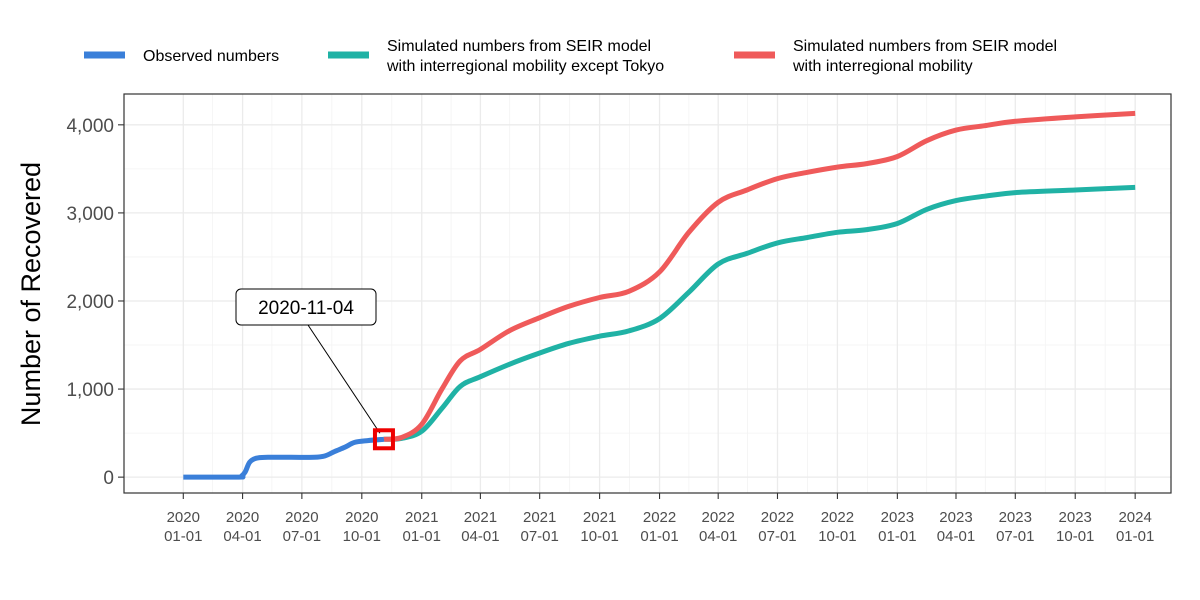 This screenshot has height=600, width=1200. I want to click on x-tick-label: 2022 10-01, so click(837, 527).